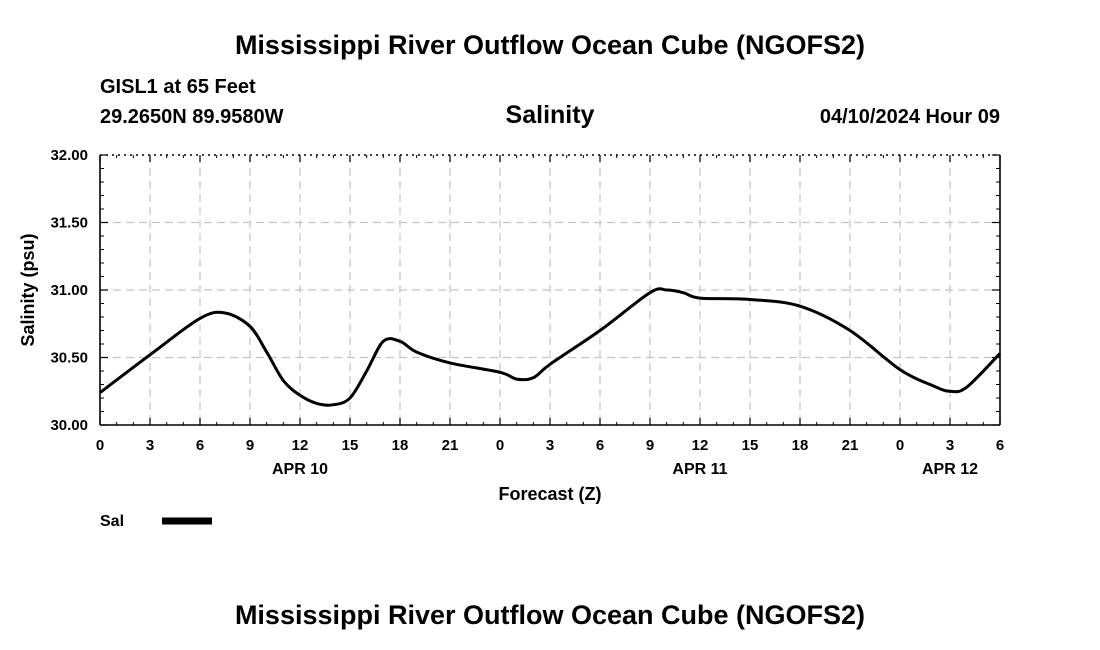 This screenshot has height=650, width=1100. Describe the element at coordinates (549, 494) in the screenshot. I see `x-axis-label: Forecast (Z)` at that location.